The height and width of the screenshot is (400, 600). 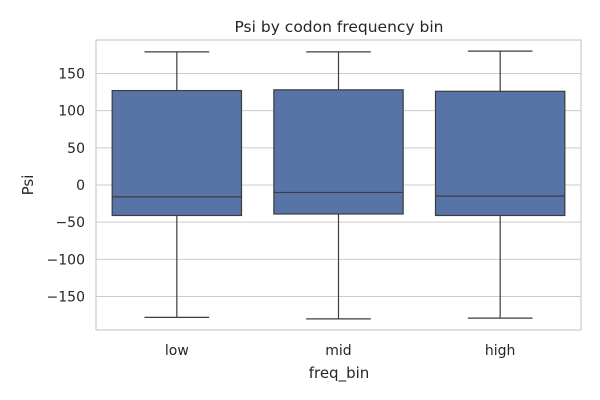 I want to click on y-tick-label: 100, so click(x=71, y=112).